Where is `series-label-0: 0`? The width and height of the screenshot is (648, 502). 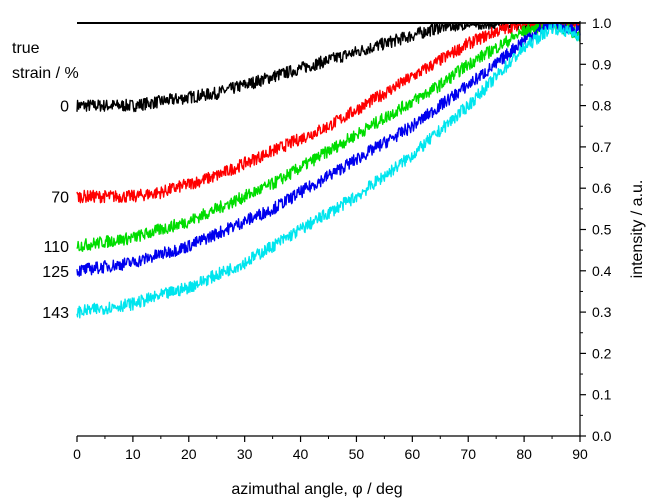
series-label-0: 0 is located at coordinates (64, 107).